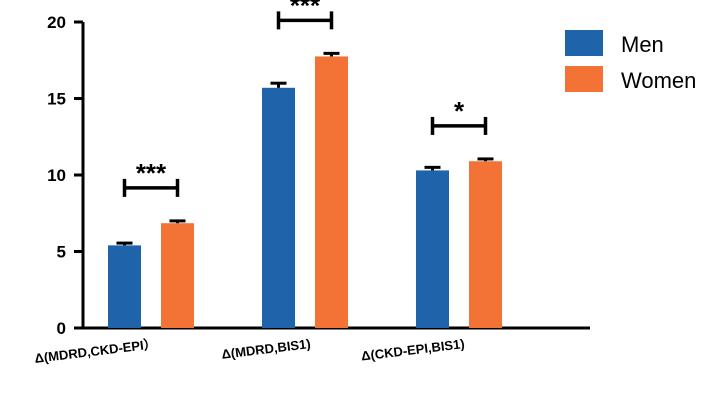  I want to click on y-tick-label: 5, so click(61, 252).